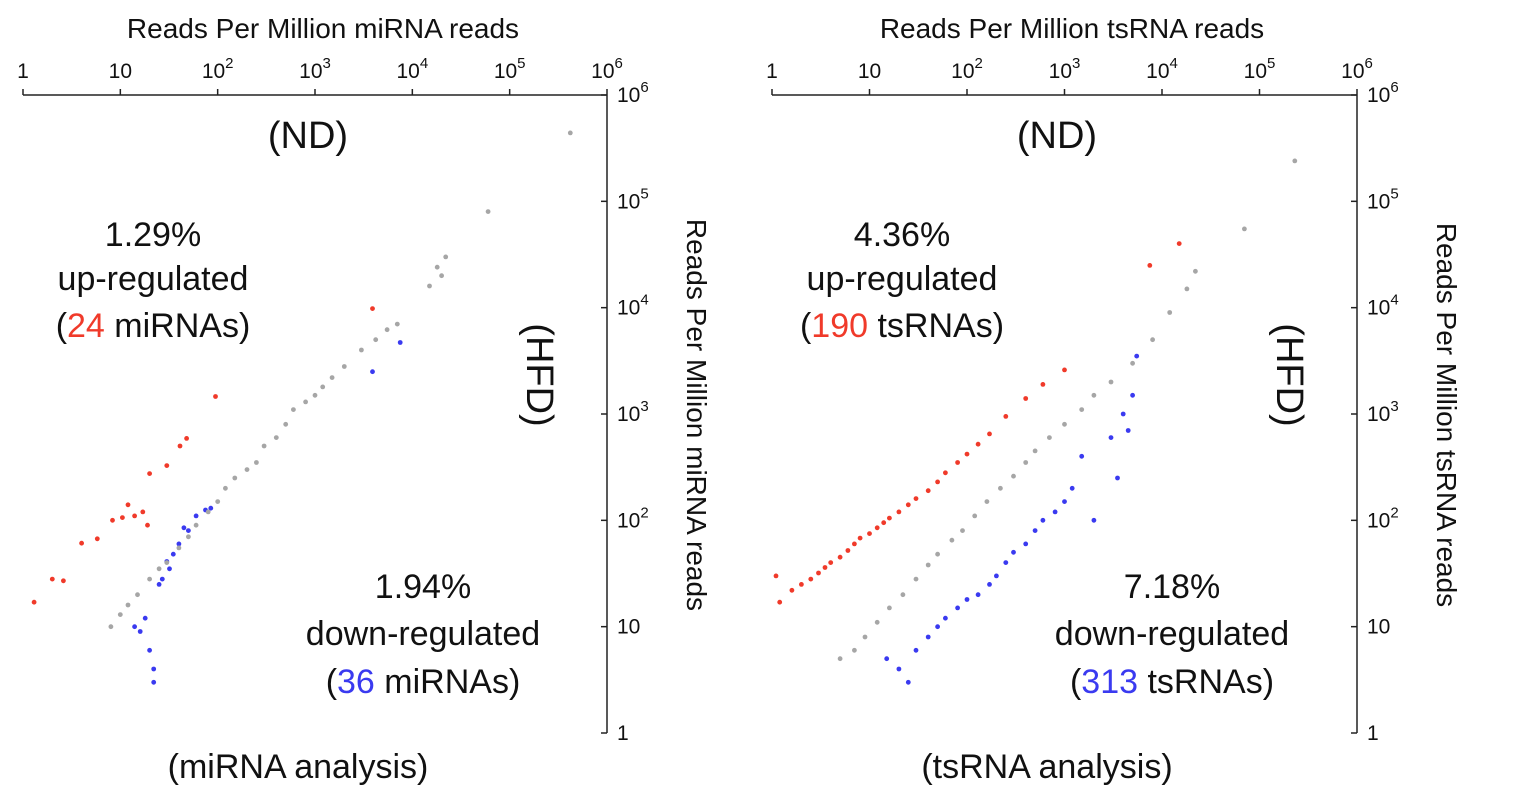 The height and width of the screenshot is (792, 1540). What do you see at coordinates (1162, 69) in the screenshot?
I see `tsrna-x-tick-label: 10⁴` at bounding box center [1162, 69].